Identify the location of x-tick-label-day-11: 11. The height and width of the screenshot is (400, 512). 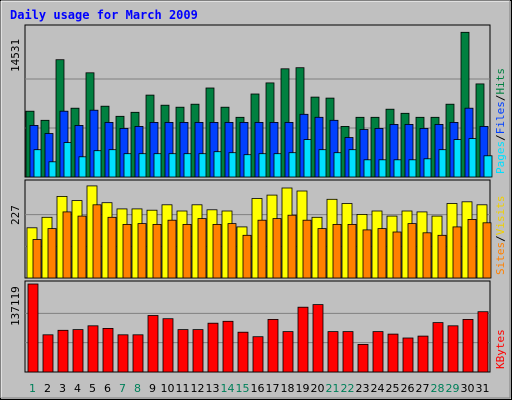
(183, 388).